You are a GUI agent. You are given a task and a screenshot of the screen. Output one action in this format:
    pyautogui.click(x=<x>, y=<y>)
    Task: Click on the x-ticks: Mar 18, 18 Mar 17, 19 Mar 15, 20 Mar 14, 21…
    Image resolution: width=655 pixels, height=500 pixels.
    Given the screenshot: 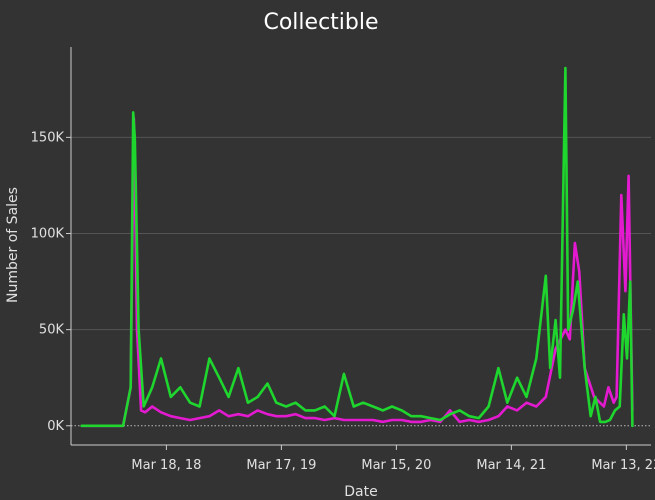 What is the action you would take?
    pyautogui.click(x=393, y=459)
    